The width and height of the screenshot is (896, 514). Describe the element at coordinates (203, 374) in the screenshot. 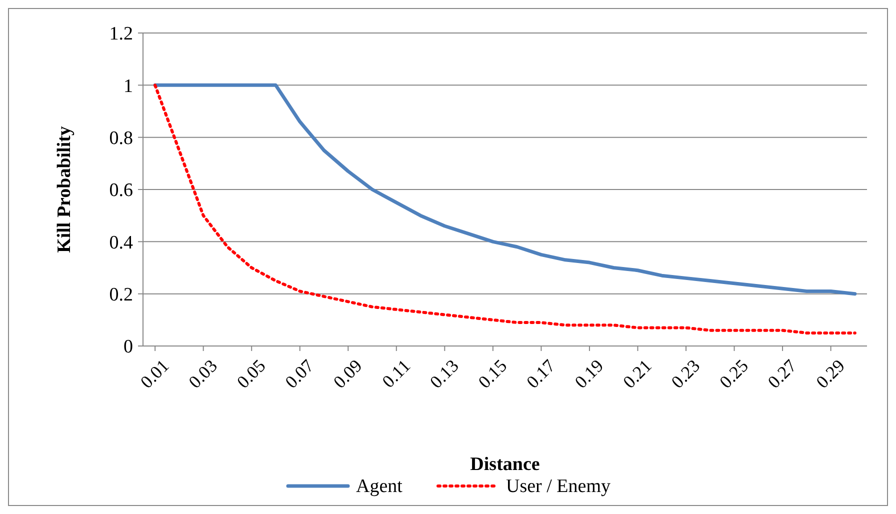

I see `x-tick-label: 0.03` at that location.